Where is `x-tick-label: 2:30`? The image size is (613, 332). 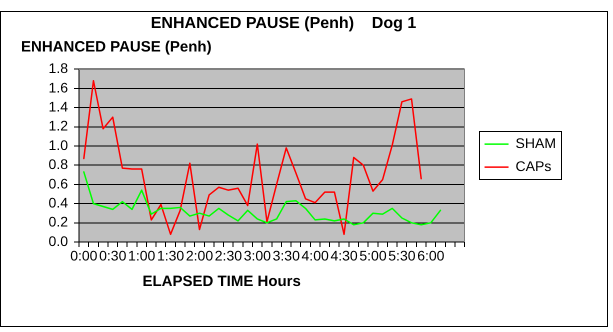 x-tick-label: 2:30 is located at coordinates (228, 255).